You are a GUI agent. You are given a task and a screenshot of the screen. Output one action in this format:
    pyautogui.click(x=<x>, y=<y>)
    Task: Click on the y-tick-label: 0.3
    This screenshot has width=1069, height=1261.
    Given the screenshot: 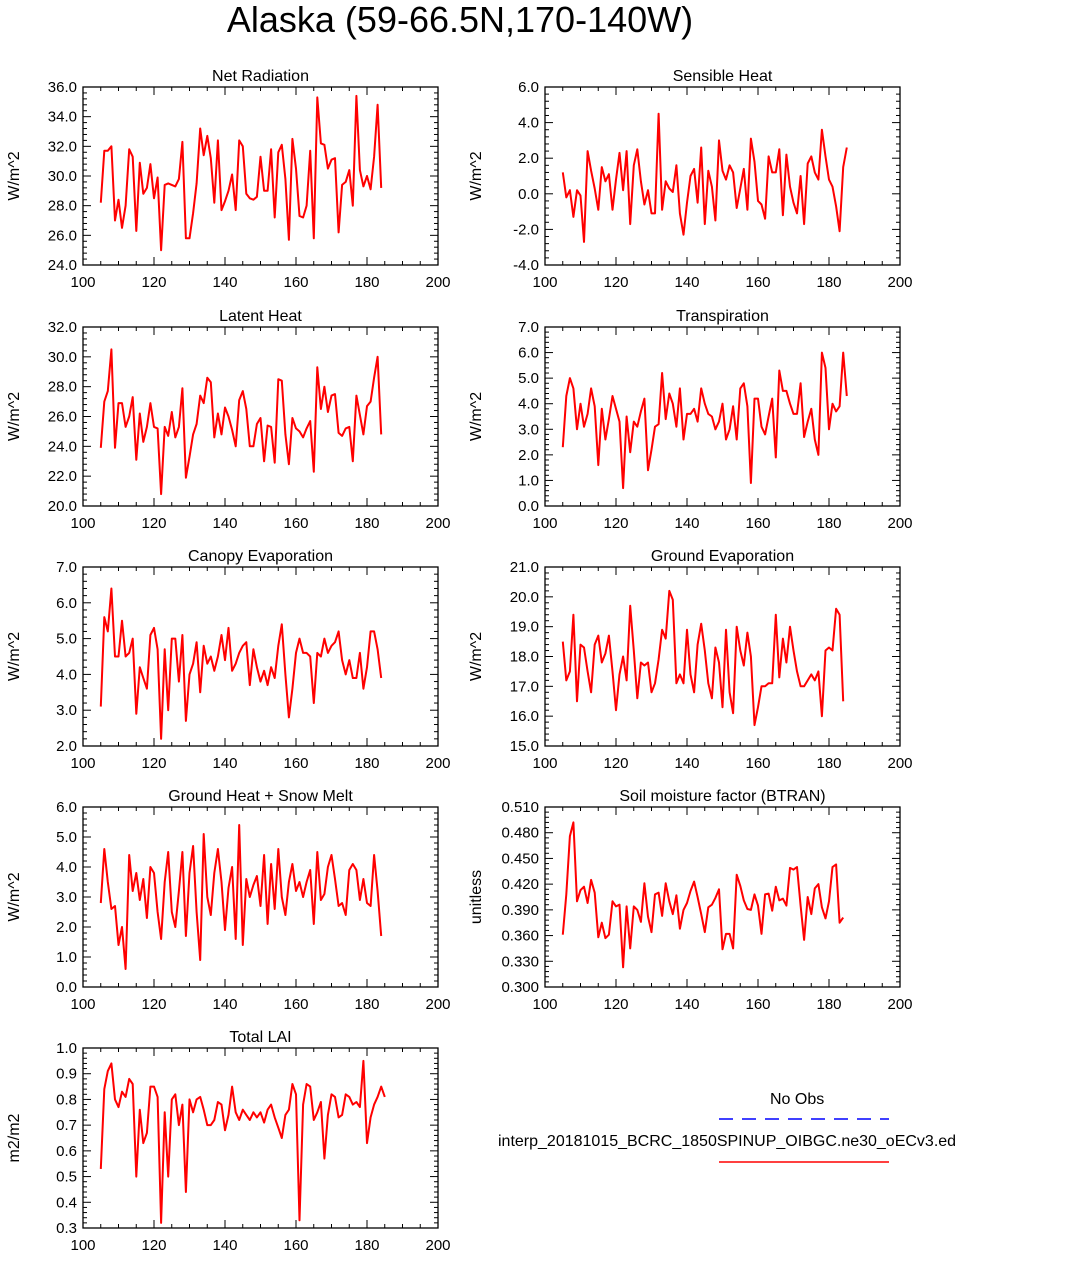 What is the action you would take?
    pyautogui.click(x=66, y=1228)
    